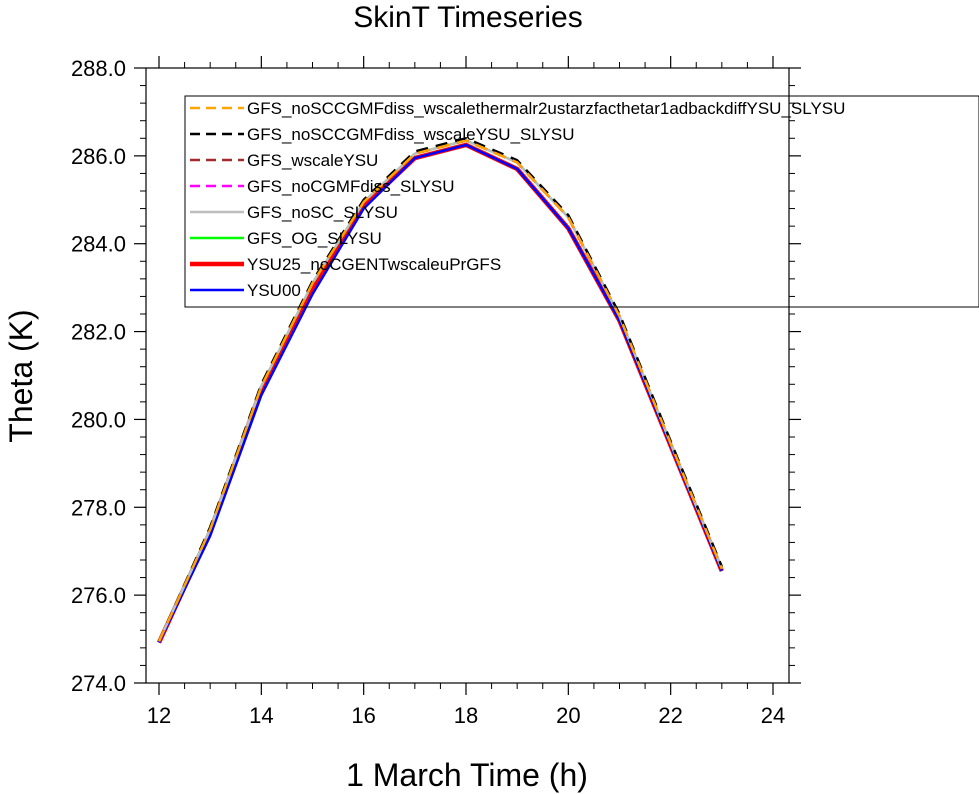 Image resolution: width=979 pixels, height=794 pixels. I want to click on x-tick-label: 12, so click(159, 715).